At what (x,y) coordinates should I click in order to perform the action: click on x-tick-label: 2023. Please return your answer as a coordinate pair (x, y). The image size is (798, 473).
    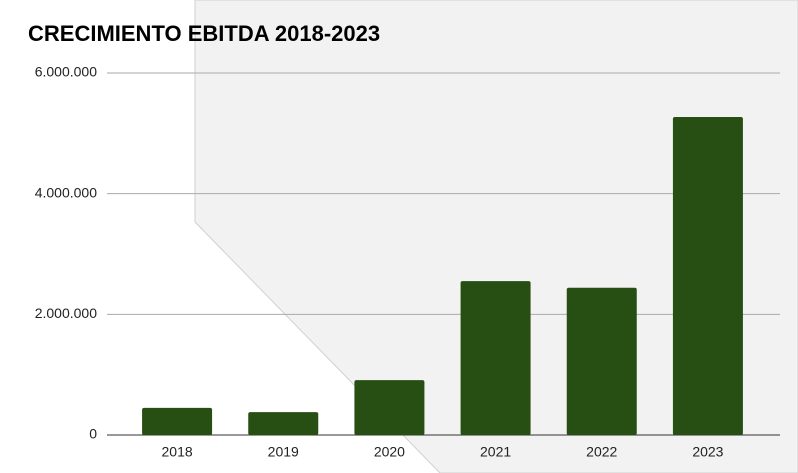
    Looking at the image, I should click on (707, 452).